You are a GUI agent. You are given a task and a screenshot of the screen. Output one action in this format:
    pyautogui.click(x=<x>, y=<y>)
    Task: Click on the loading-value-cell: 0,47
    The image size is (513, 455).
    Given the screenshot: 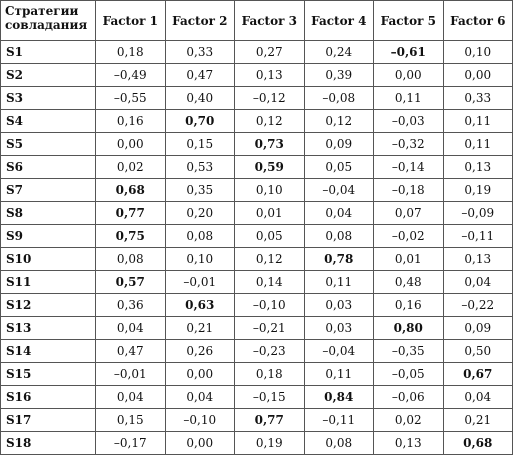 What is the action you would take?
    pyautogui.click(x=130, y=351)
    